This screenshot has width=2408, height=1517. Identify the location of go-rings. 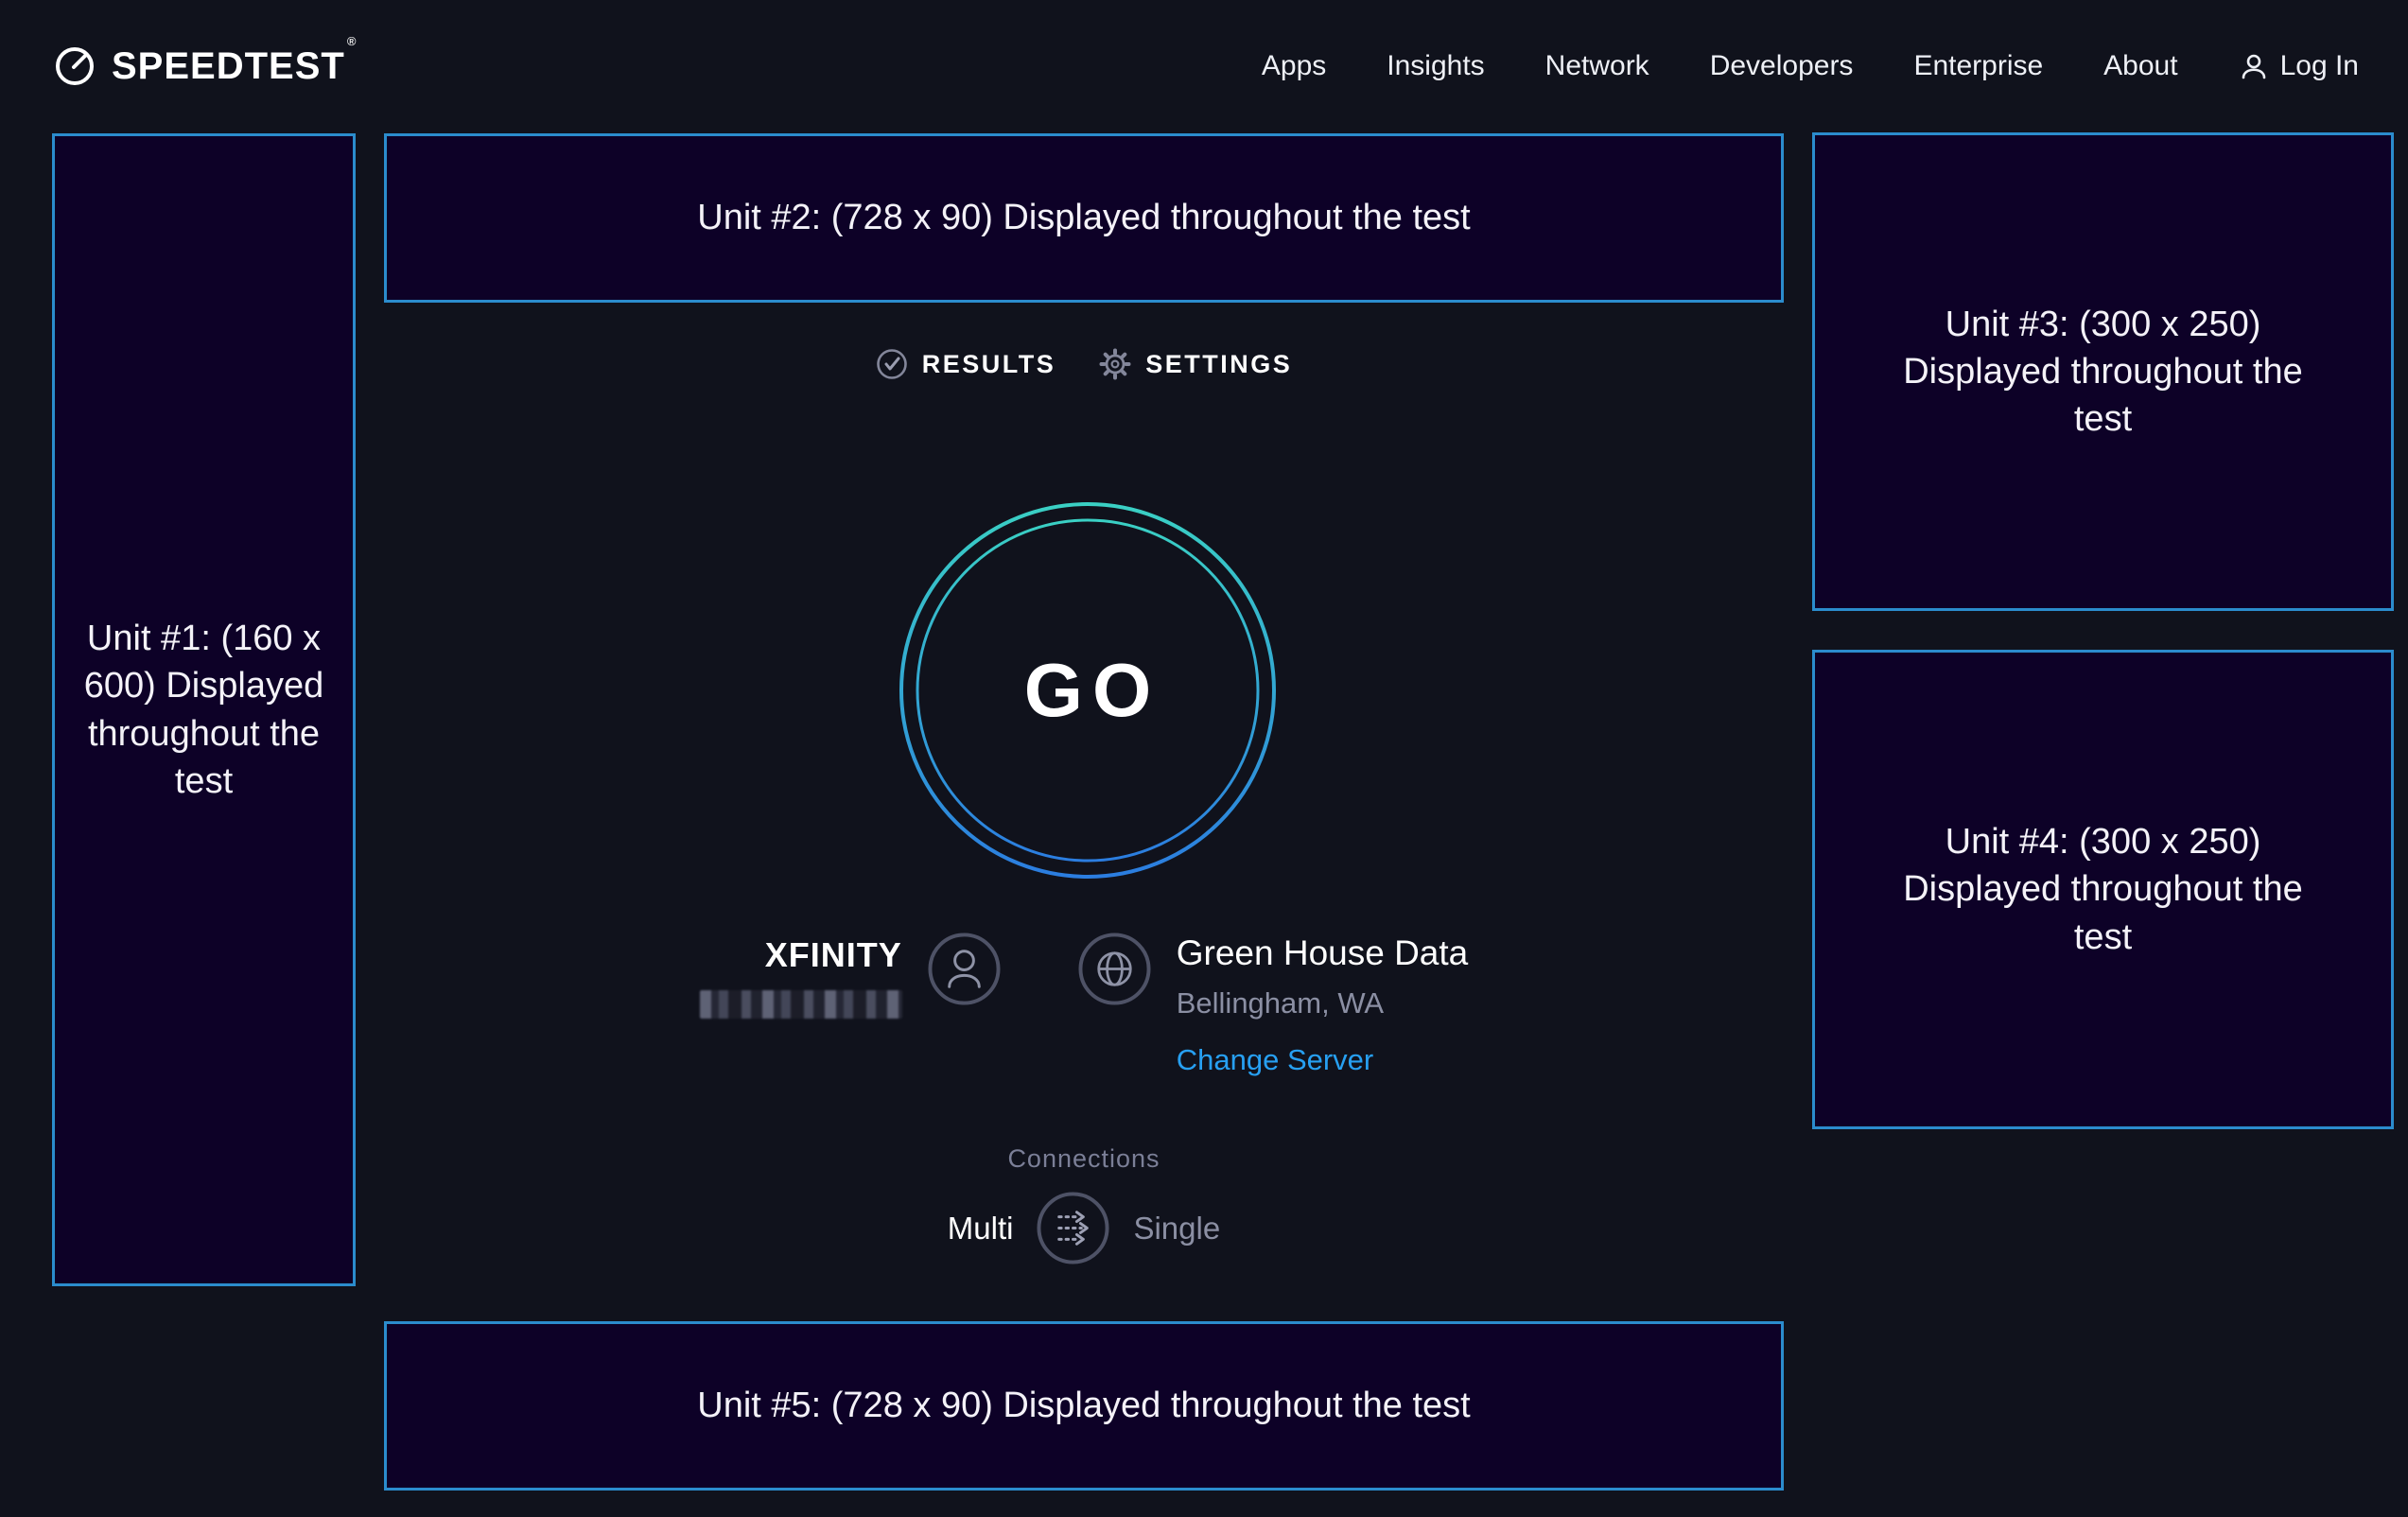
(1088, 690).